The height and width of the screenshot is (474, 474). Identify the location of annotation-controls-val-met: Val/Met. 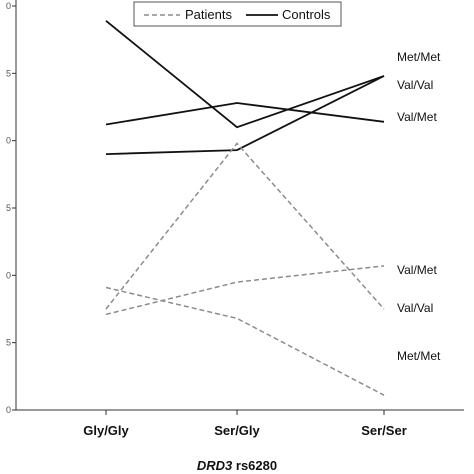
(417, 117).